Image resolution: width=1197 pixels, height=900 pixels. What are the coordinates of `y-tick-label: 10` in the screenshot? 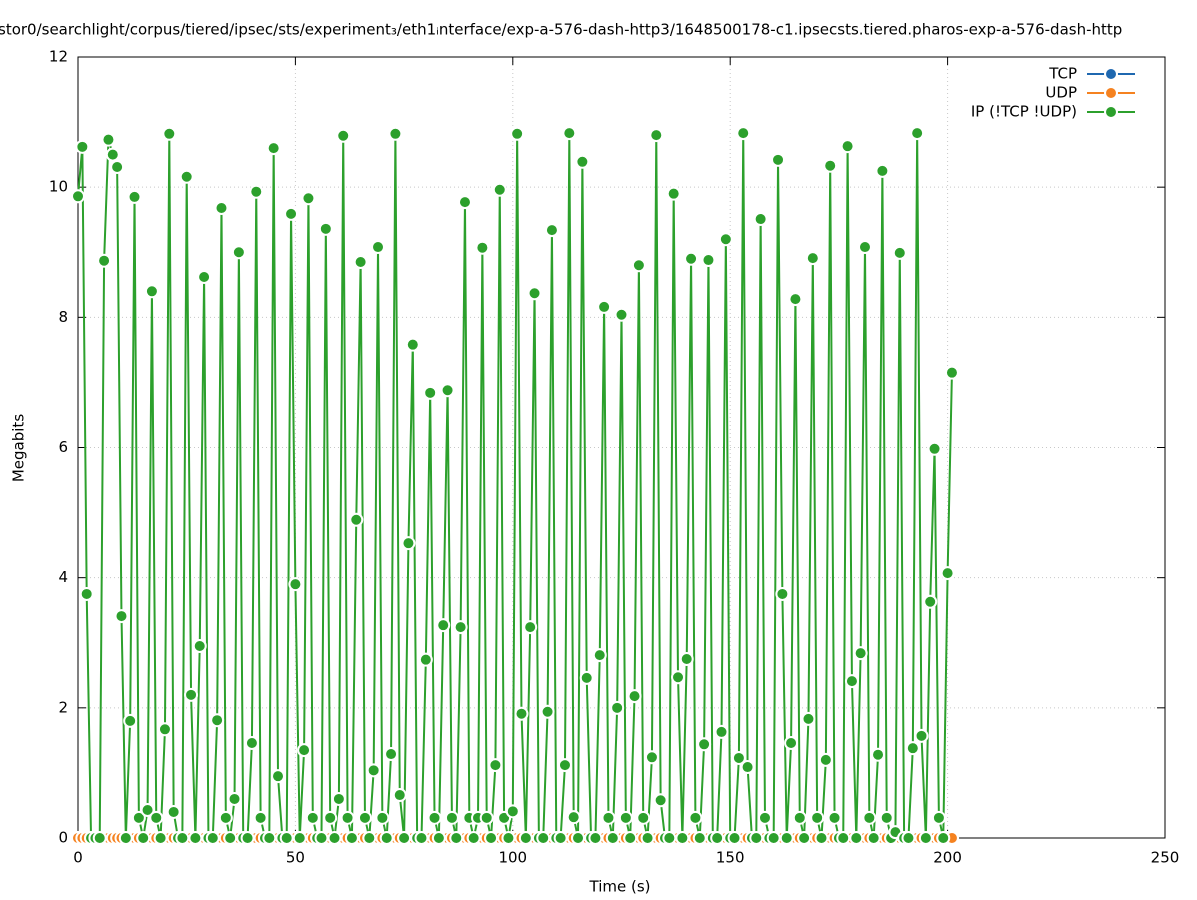 It's located at (58, 187).